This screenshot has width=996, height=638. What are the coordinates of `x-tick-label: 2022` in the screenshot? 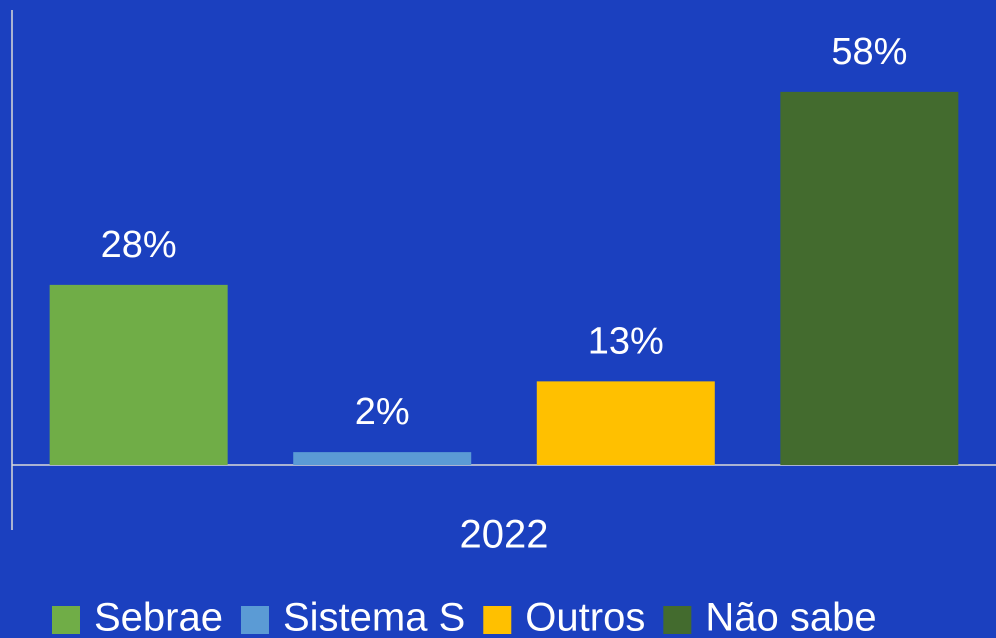 It's located at (504, 535).